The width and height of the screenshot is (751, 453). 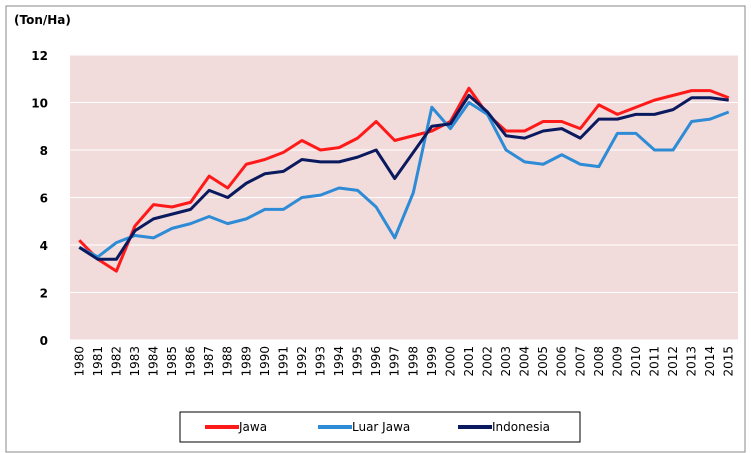 I want to click on legend-box, so click(x=380, y=427).